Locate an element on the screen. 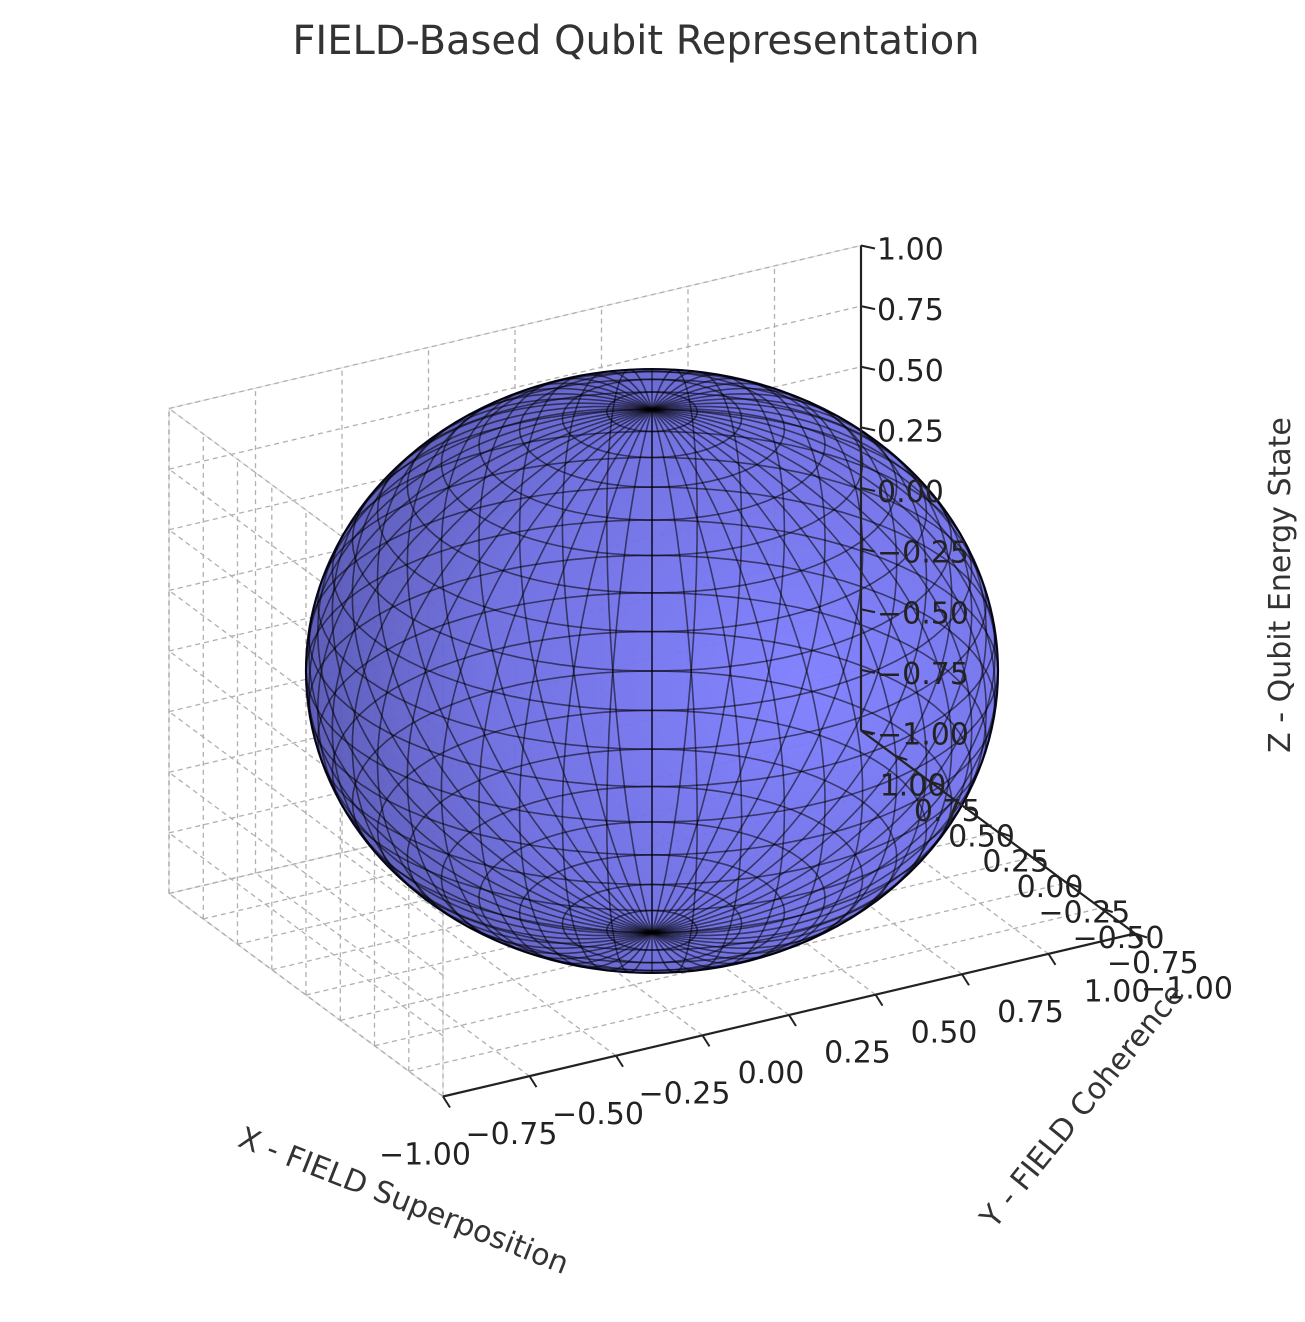 This screenshot has height=1322, width=1305. x-tick-label: −1.00 is located at coordinates (425, 1155).